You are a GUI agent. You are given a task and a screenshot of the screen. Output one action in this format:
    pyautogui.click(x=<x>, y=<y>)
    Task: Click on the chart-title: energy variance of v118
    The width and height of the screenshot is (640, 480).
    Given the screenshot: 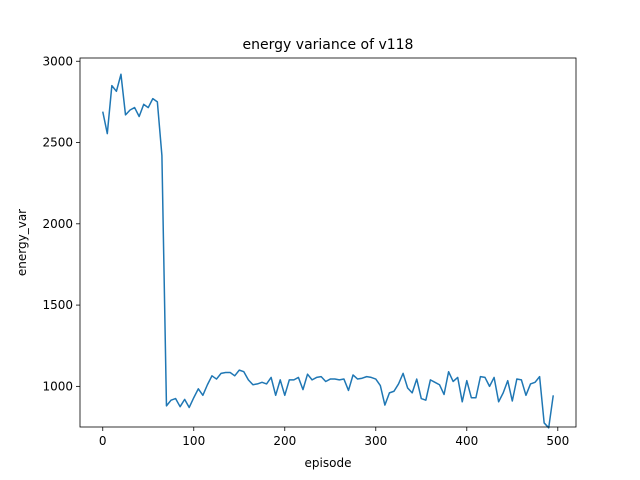 What is the action you would take?
    pyautogui.click(x=328, y=45)
    